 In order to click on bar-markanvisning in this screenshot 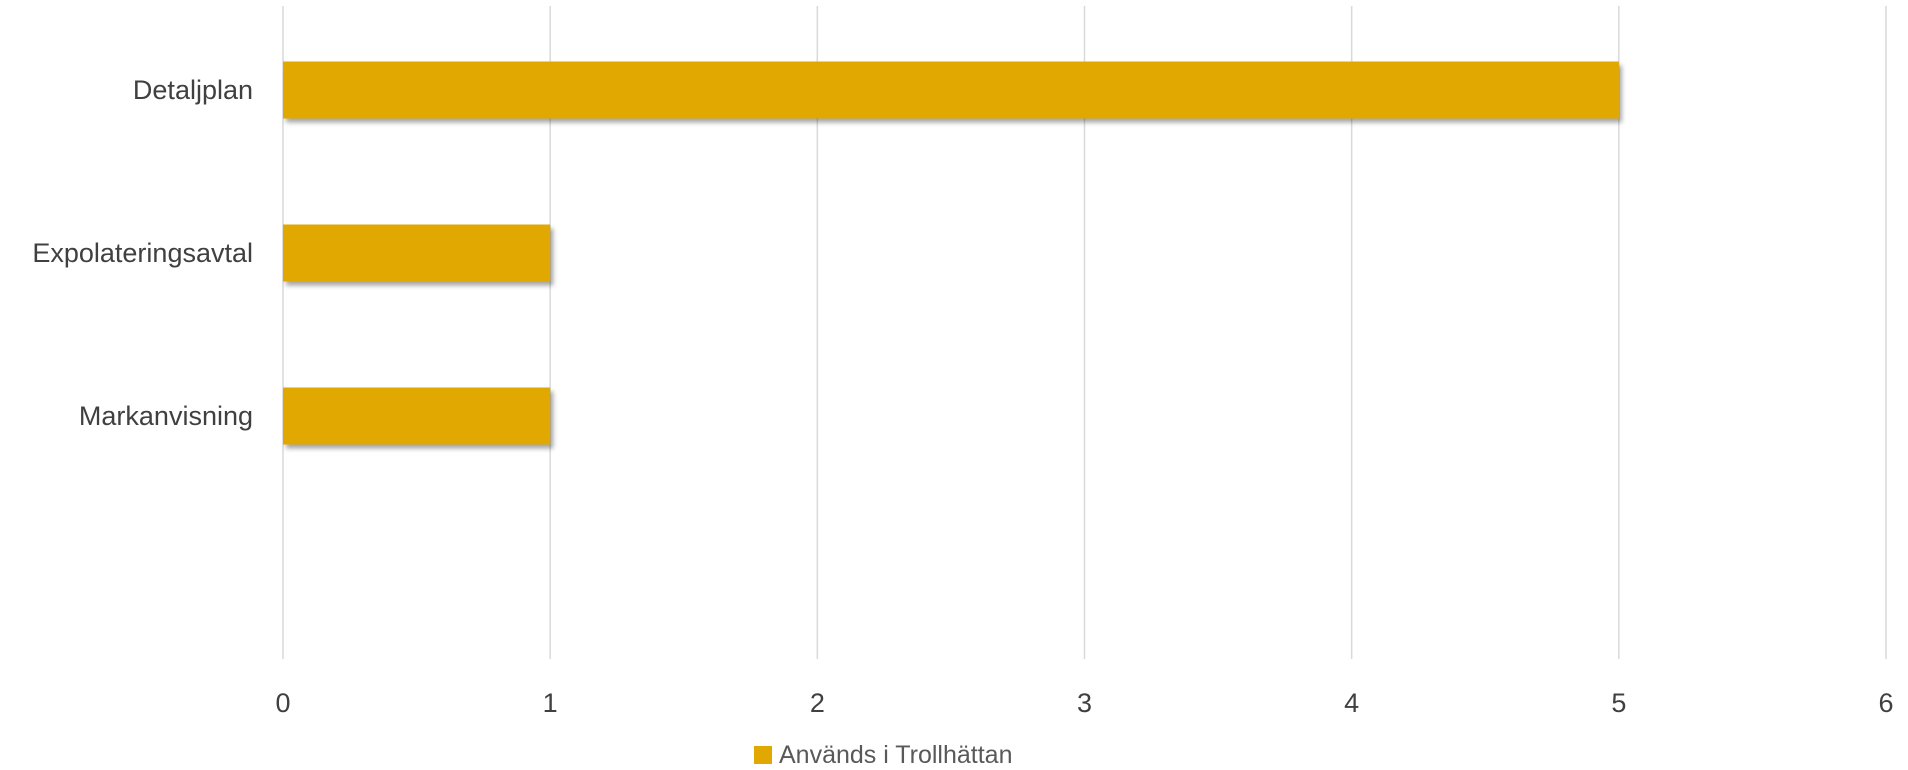, I will do `click(417, 416)`.